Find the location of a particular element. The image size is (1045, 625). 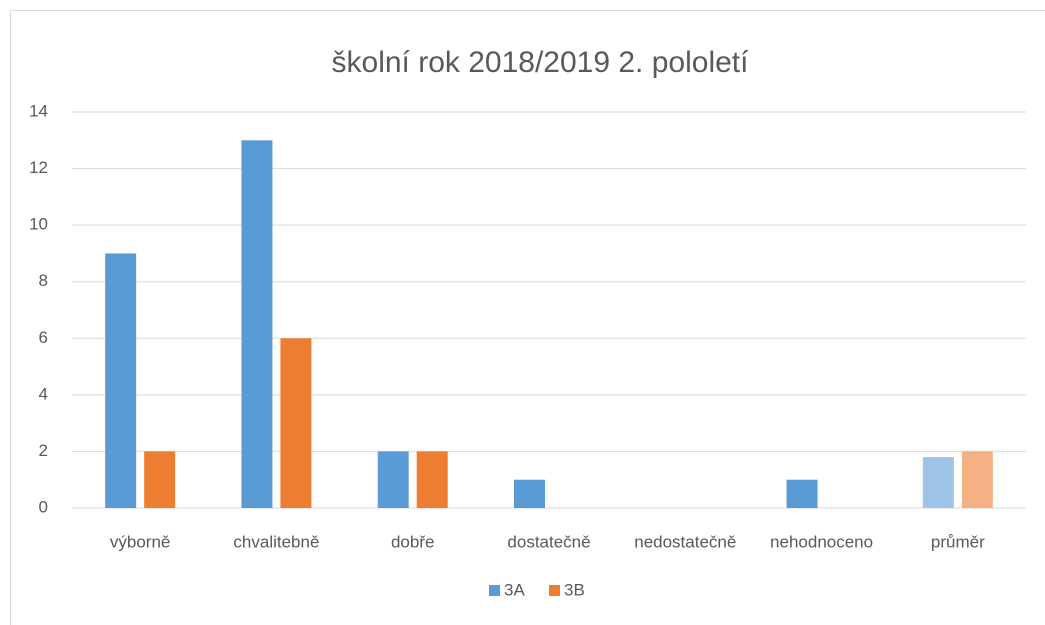

y-tick-label: 14 is located at coordinates (38, 110).